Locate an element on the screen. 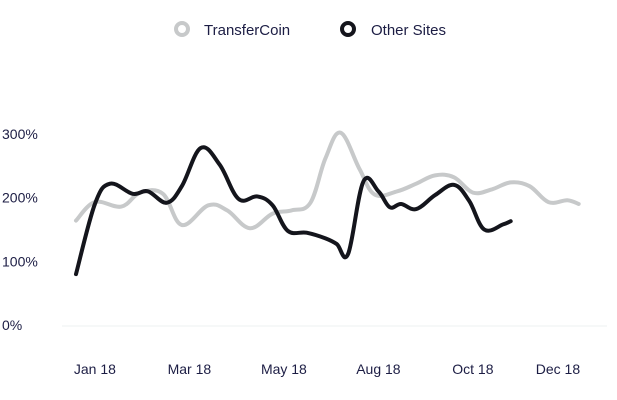  x-tick-label-may-18: May 18 is located at coordinates (284, 369).